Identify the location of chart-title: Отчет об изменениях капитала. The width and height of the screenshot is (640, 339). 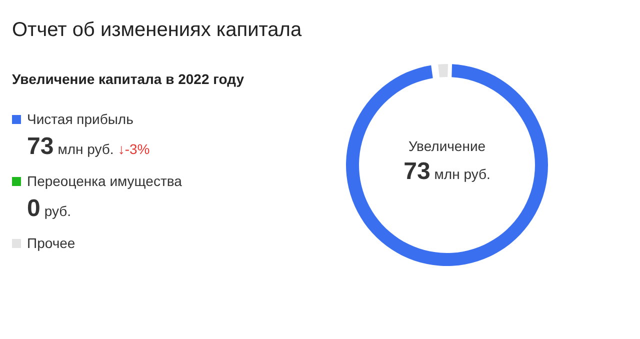
(157, 30).